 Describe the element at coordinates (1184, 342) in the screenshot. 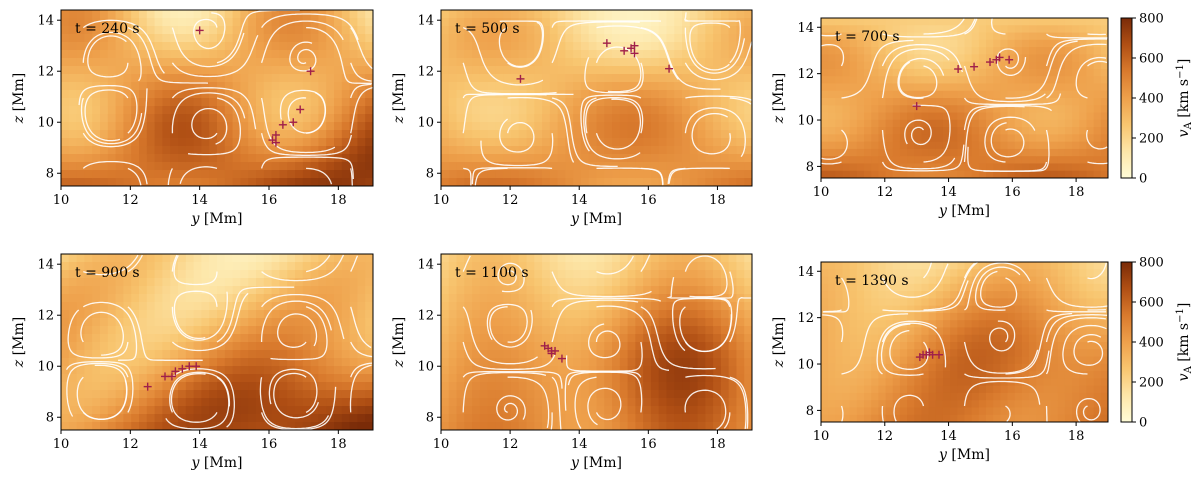

I see `colorbar-label: vA [km s−1]` at that location.